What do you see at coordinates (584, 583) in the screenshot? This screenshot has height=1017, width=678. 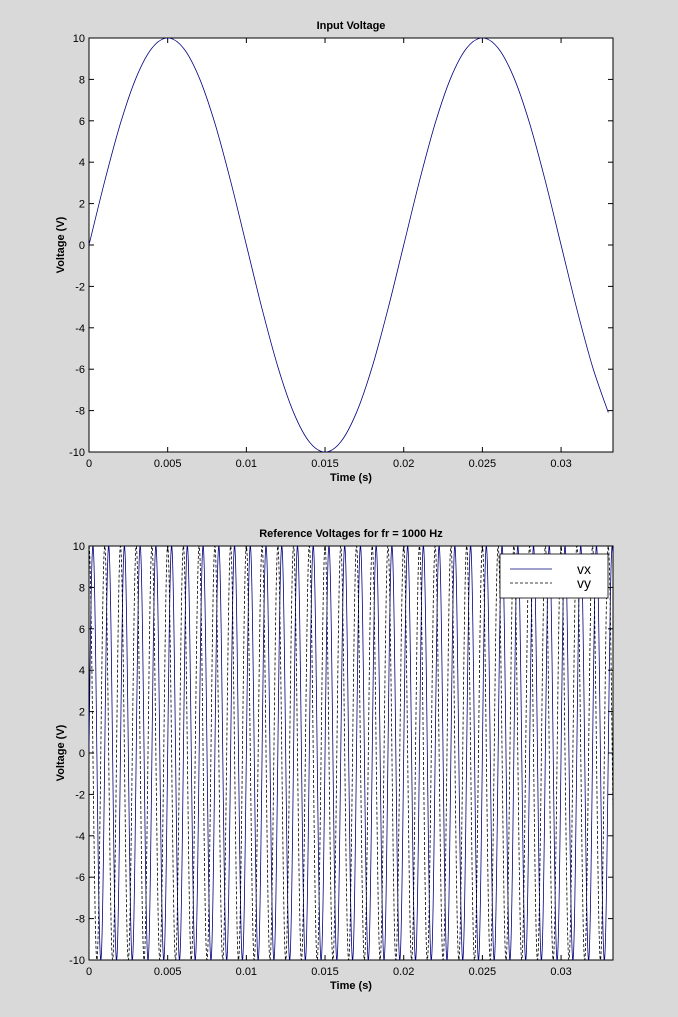 I see `legend-label-vy: vy` at bounding box center [584, 583].